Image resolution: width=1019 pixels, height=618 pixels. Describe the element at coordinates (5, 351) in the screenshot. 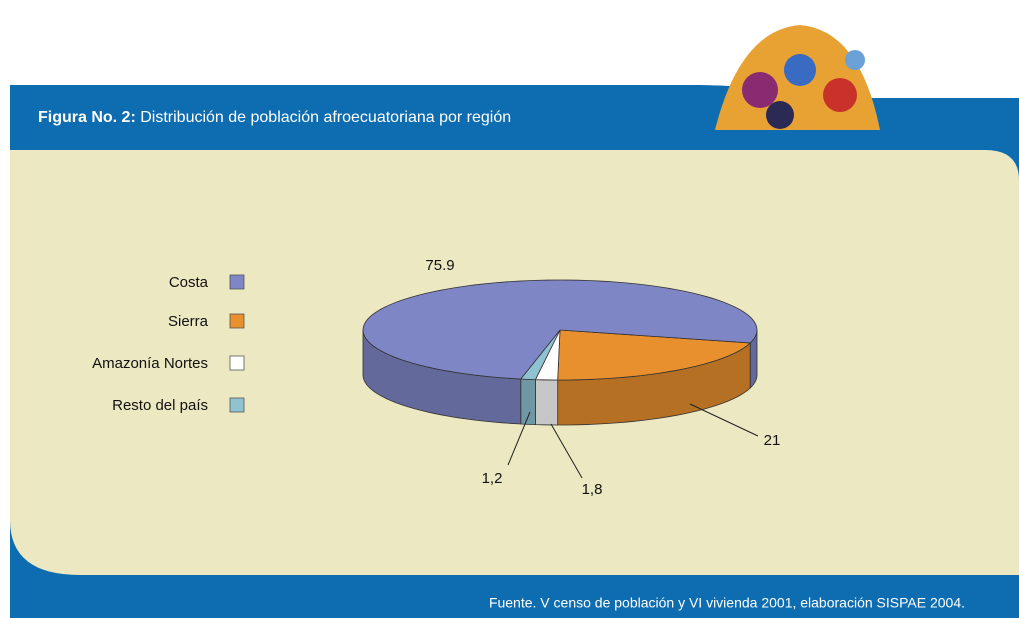

I see `left-bg` at that location.